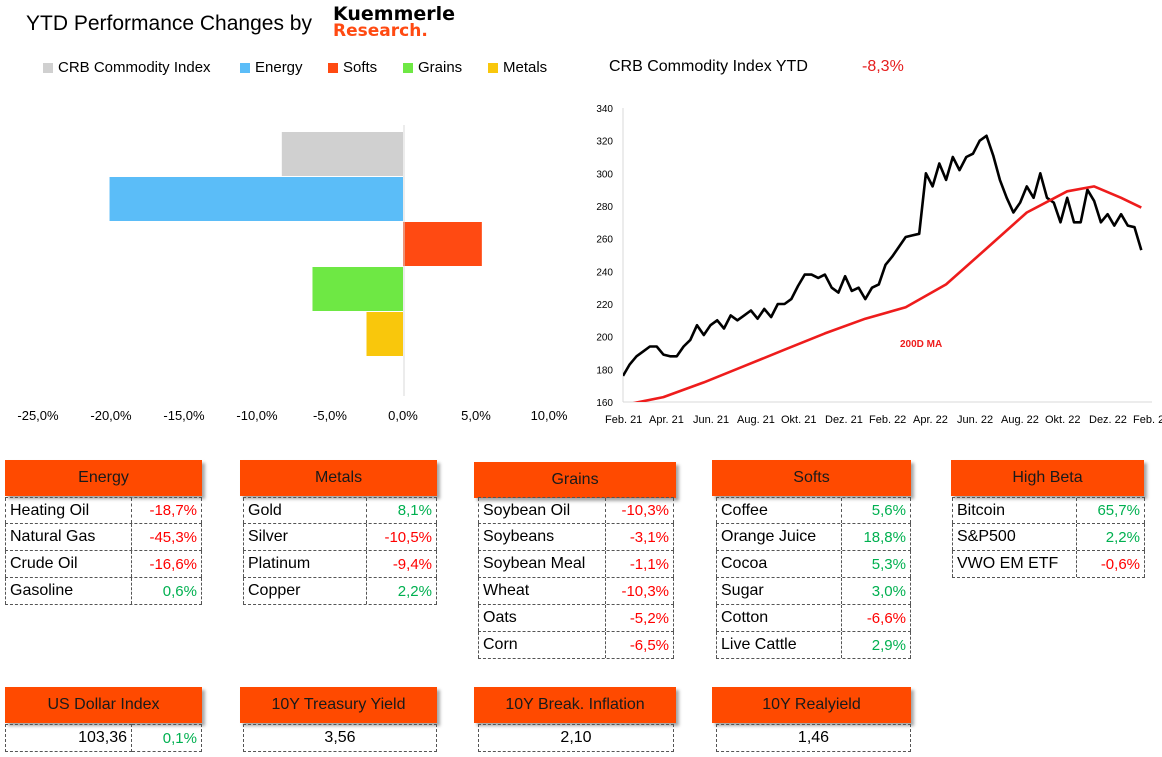 The image size is (1162, 757). Describe the element at coordinates (167, 537) in the screenshot. I see `row-value: -45,3%` at that location.